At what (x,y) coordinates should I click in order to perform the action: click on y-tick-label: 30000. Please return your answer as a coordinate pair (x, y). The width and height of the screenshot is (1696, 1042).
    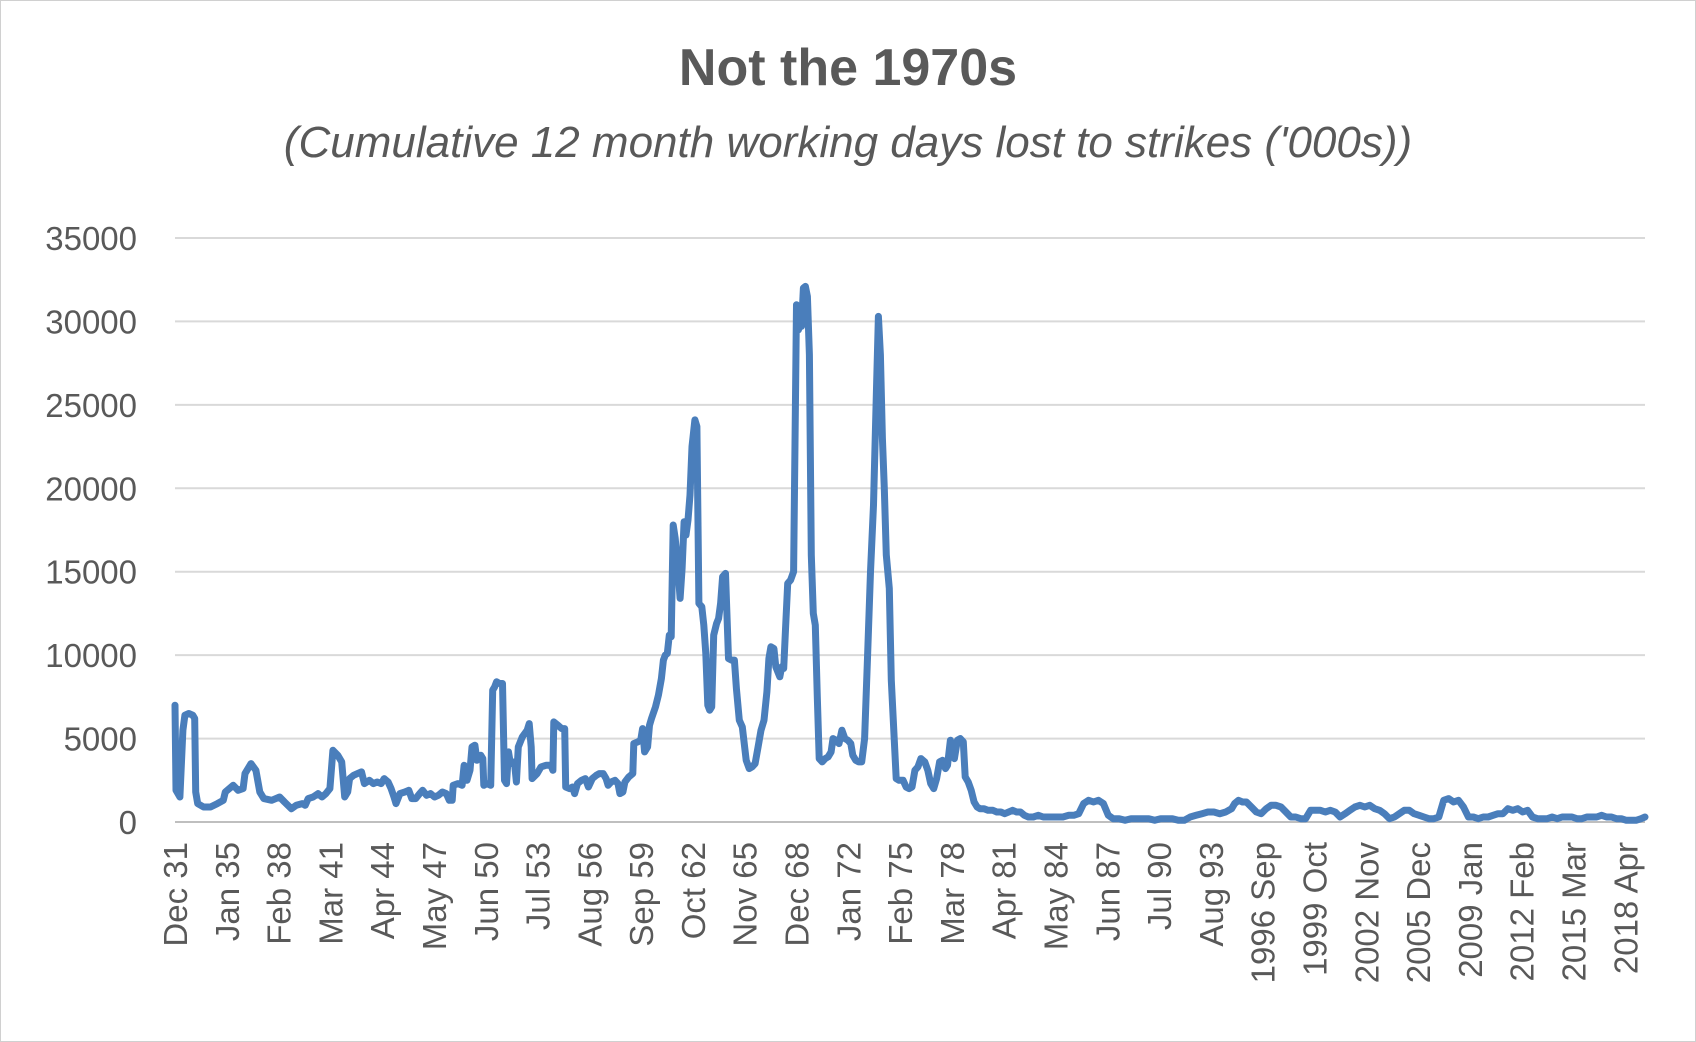
    Looking at the image, I should click on (91, 321).